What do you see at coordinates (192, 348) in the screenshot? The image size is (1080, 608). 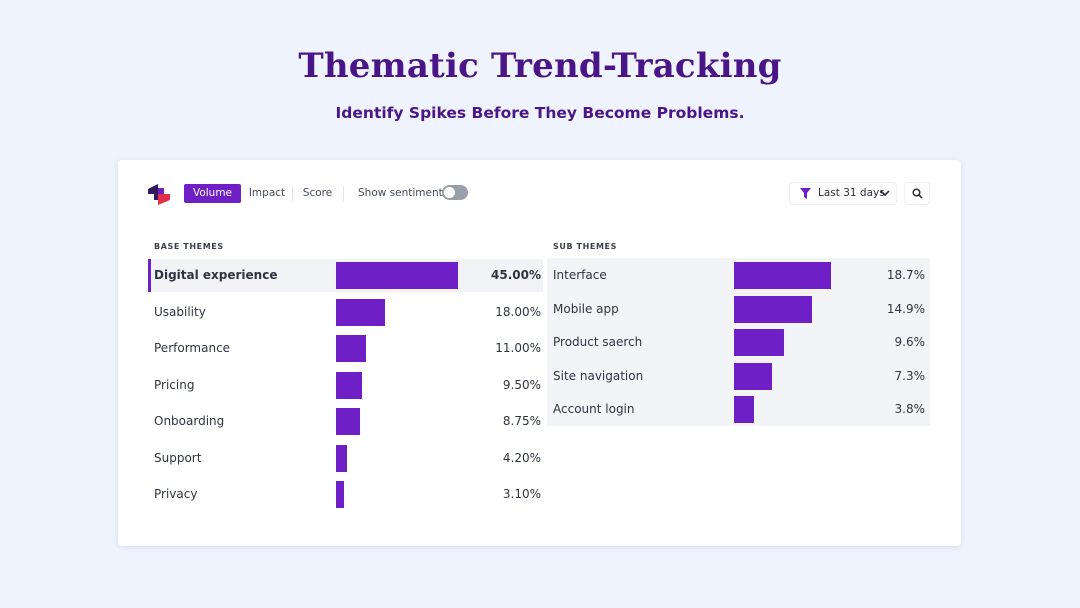 I see `base-theme-name: Performance` at bounding box center [192, 348].